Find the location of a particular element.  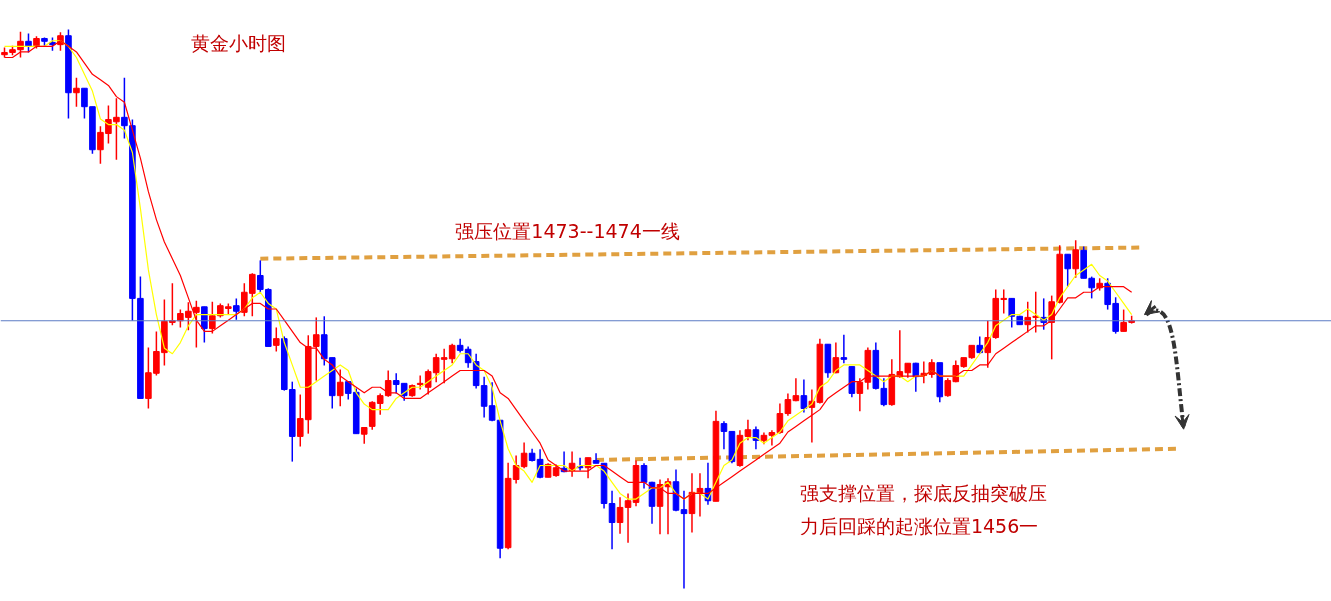

annotation: 强压位置1473--1474一线 is located at coordinates (567, 230).